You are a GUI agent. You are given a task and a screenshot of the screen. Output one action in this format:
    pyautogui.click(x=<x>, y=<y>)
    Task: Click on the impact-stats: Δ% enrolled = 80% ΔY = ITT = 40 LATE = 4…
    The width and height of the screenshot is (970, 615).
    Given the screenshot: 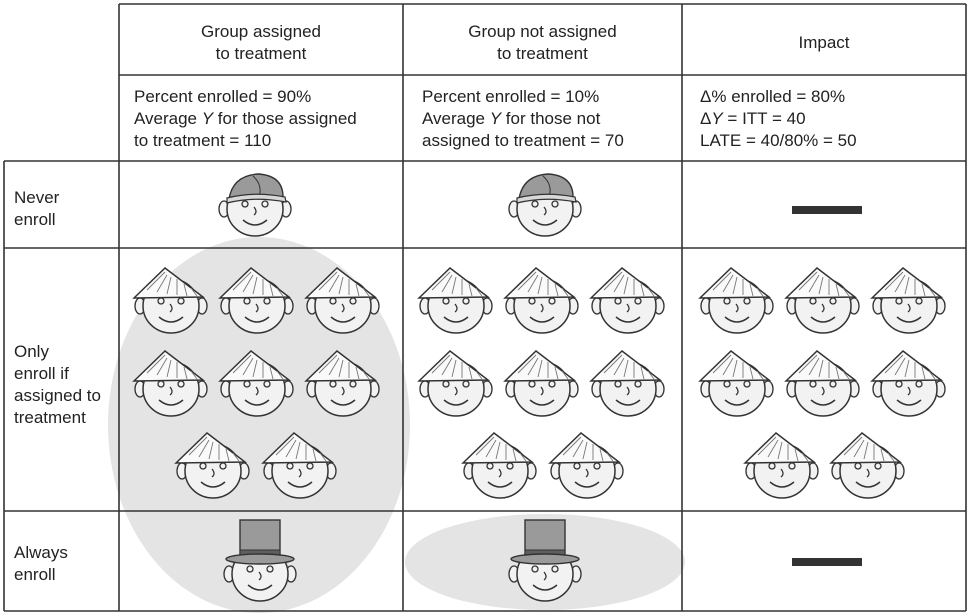 What is the action you would take?
    pyautogui.click(x=778, y=118)
    